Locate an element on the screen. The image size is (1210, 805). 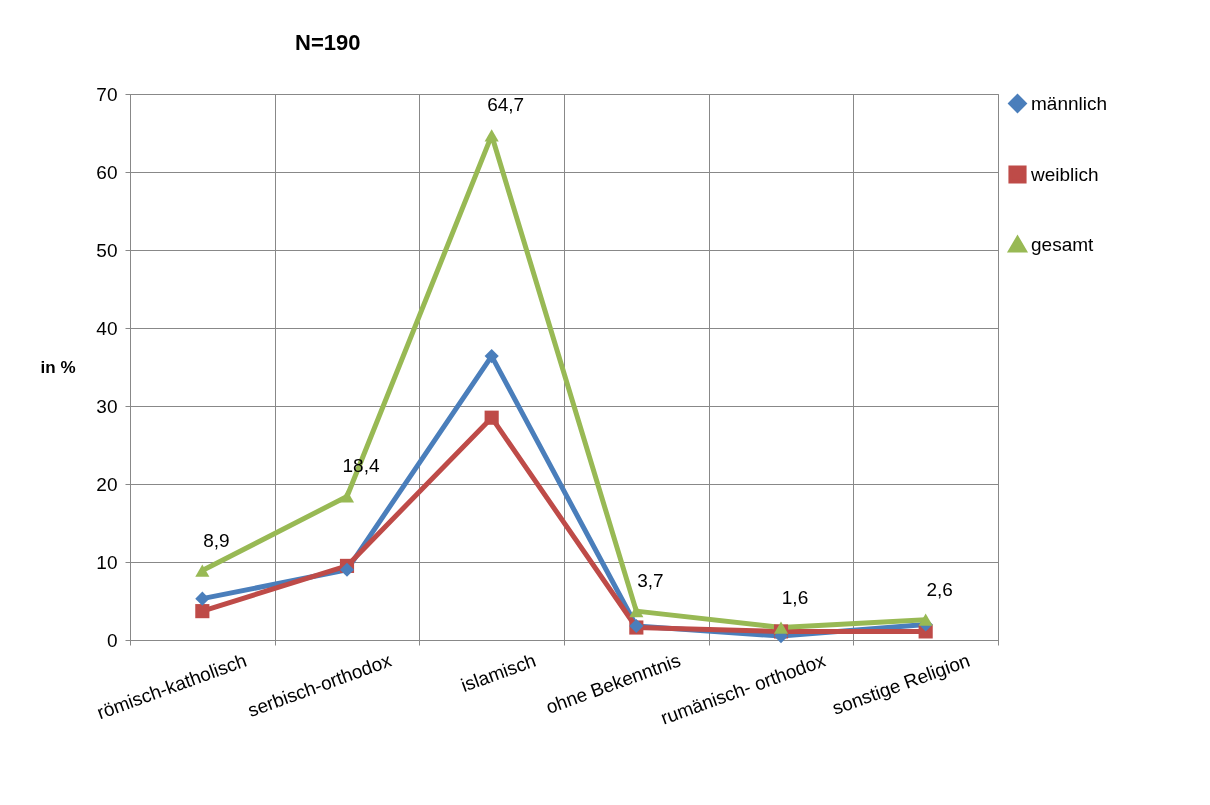
x-tick-label: sonstige Religion is located at coordinates (901, 684).